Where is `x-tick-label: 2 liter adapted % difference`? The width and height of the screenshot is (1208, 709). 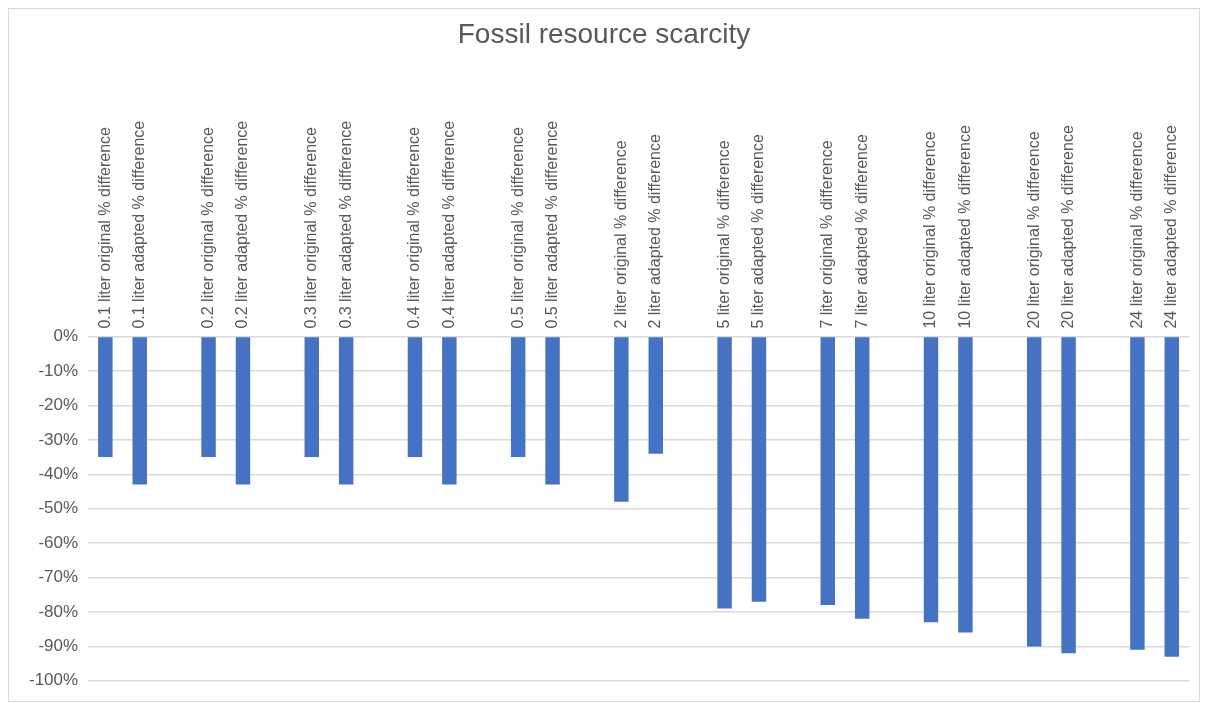
x-tick-label: 2 liter adapted % difference is located at coordinates (655, 231).